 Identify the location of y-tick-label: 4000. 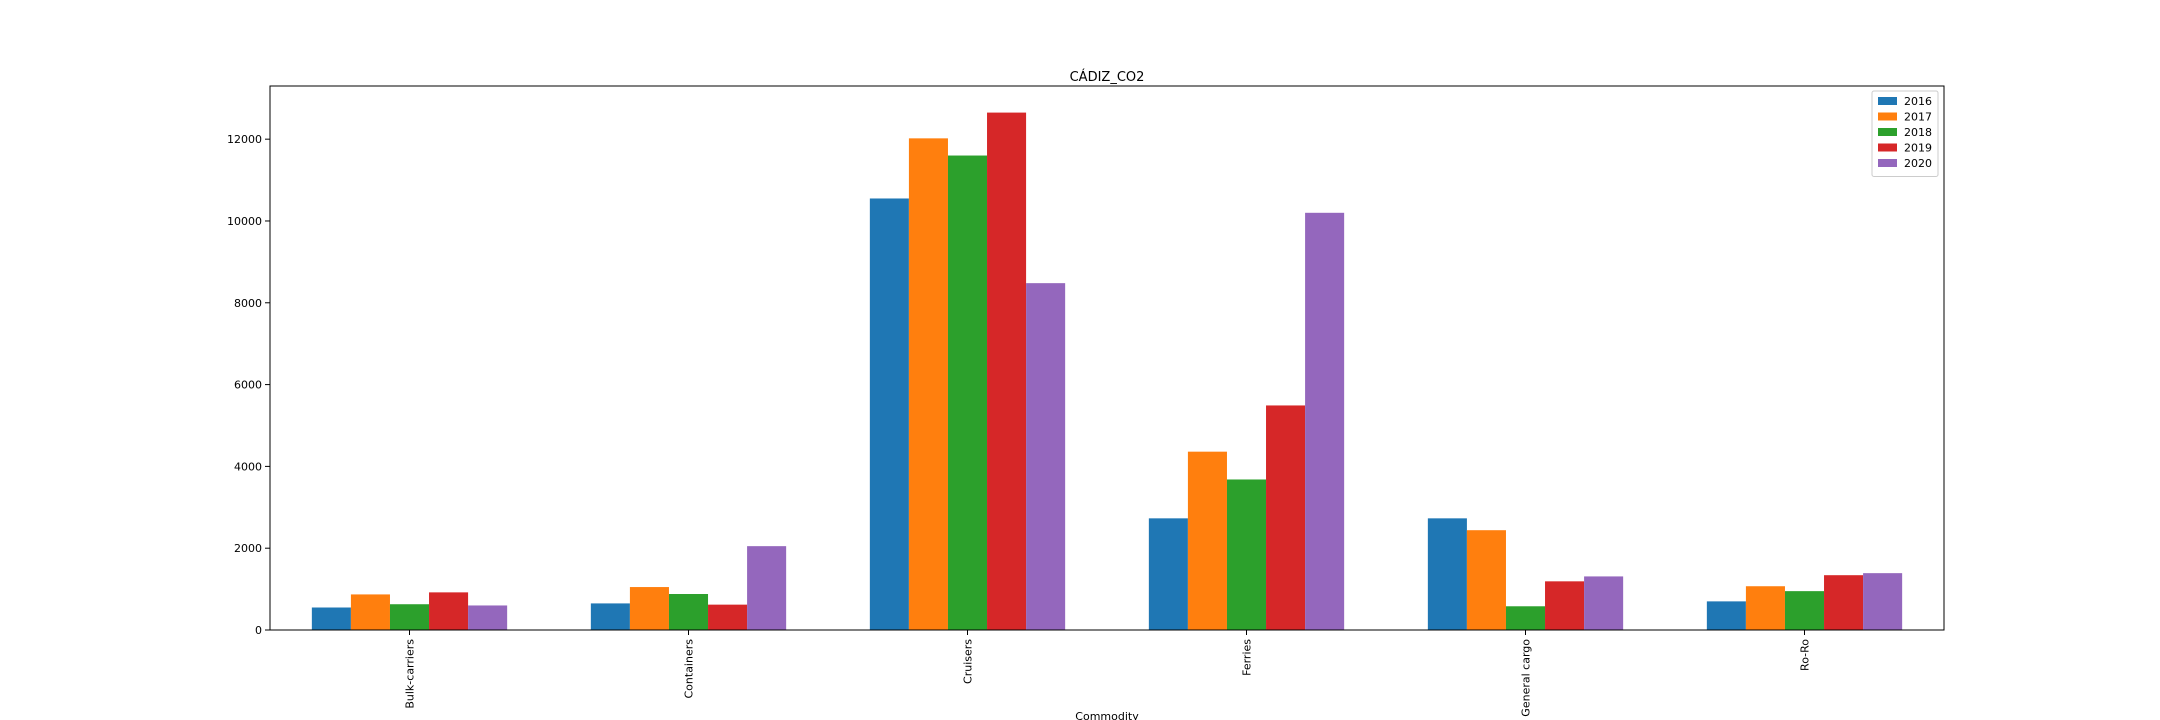
(248, 466).